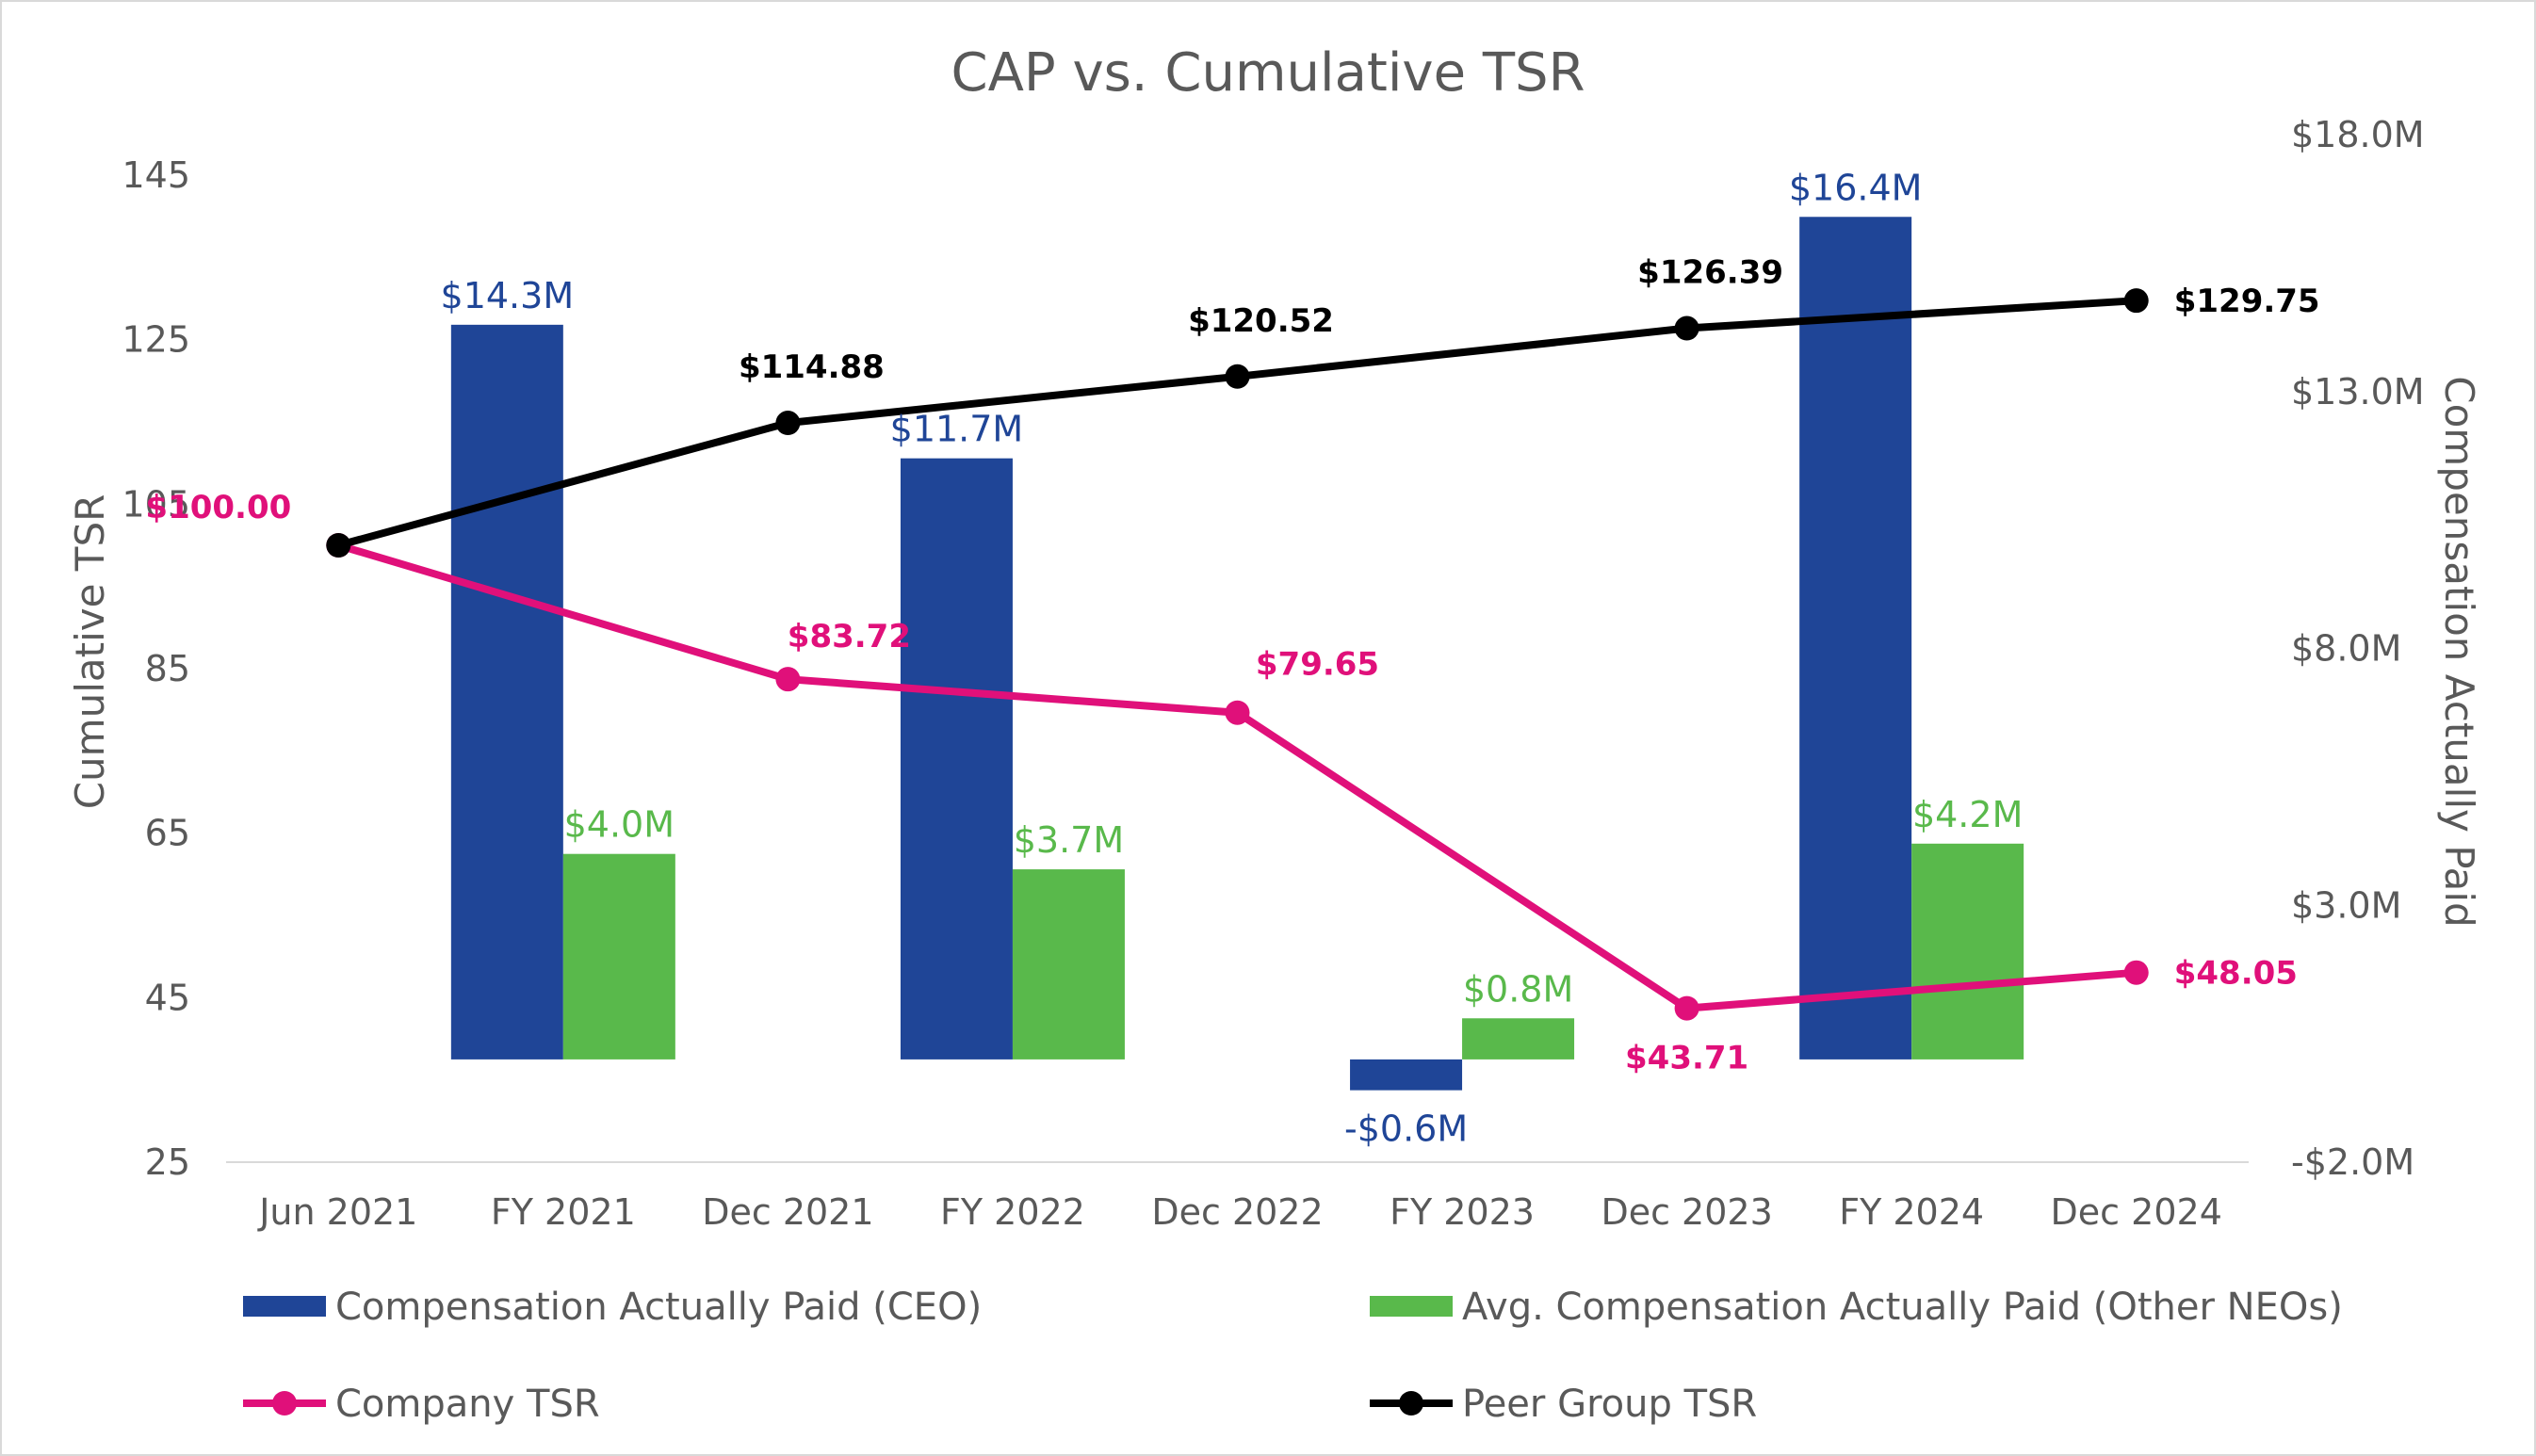 The image size is (2536, 1456). I want to click on category-label: Jun 2021, so click(337, 1212).